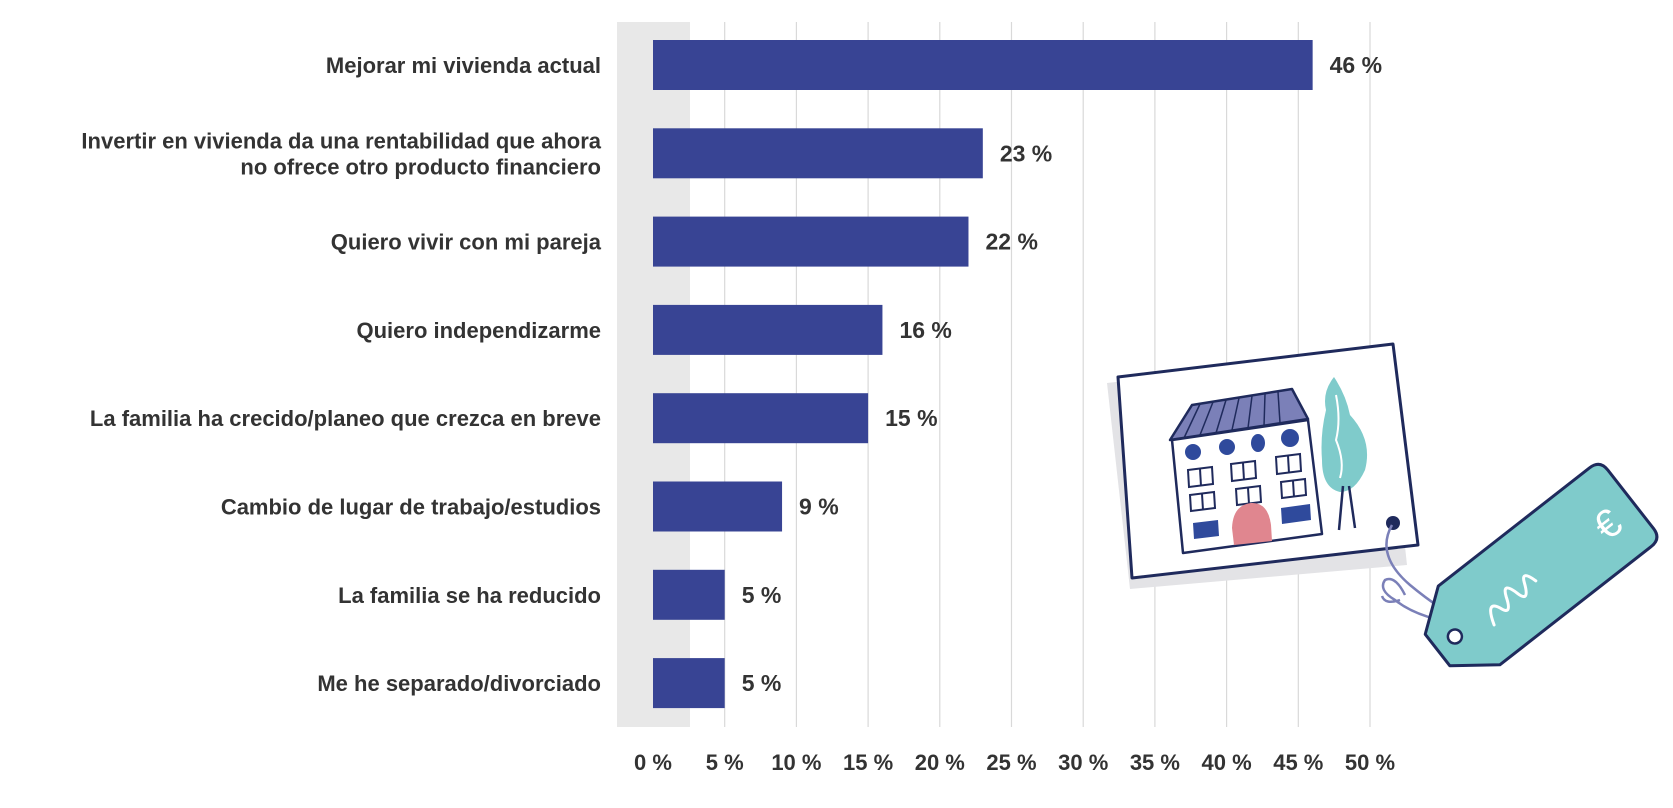 Image resolution: width=1673 pixels, height=808 pixels. What do you see at coordinates (1242, 444) in the screenshot?
I see `round-windows` at bounding box center [1242, 444].